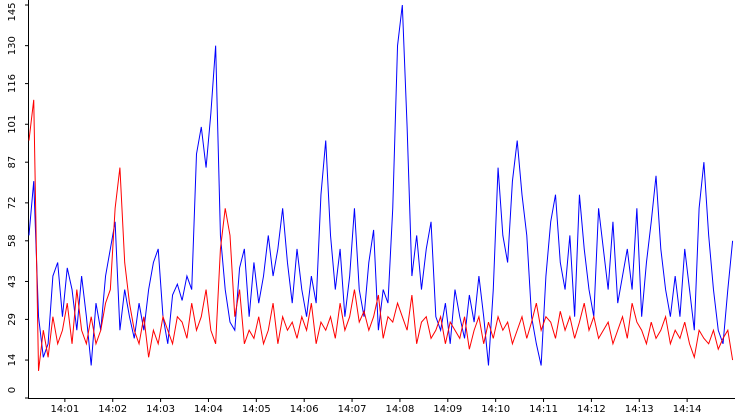  I want to click on y-tick-label: 29, so click(12, 319).